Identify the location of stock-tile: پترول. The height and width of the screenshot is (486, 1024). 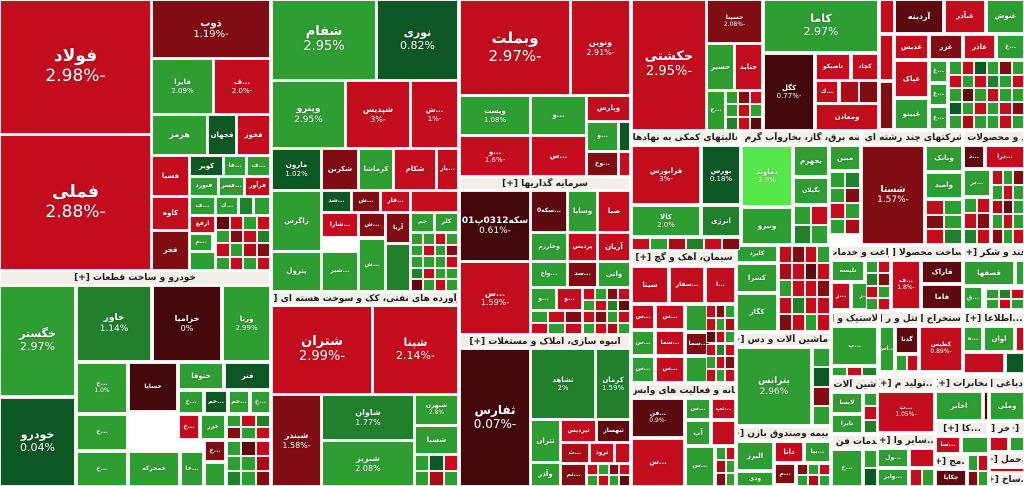
(296, 271).